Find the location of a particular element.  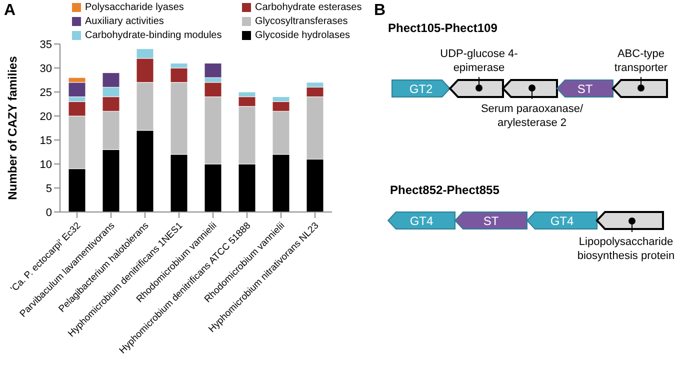

text: Phect105-Phect109 is located at coordinates (443, 28).